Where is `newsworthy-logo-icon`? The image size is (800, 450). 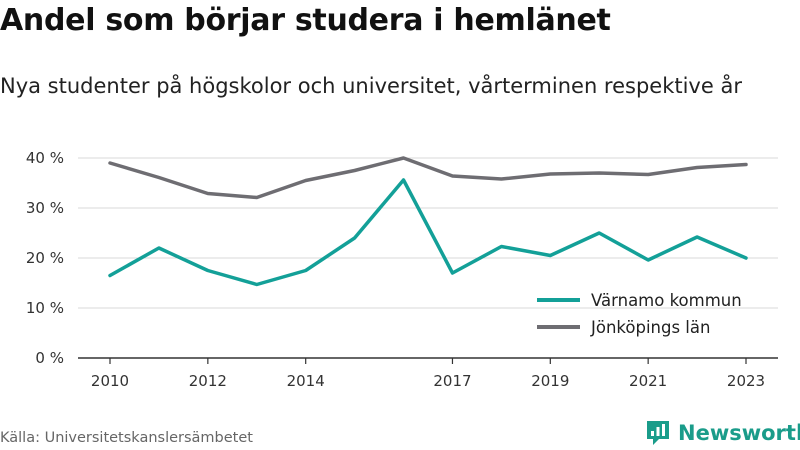 newsworthy-logo-icon is located at coordinates (658, 433).